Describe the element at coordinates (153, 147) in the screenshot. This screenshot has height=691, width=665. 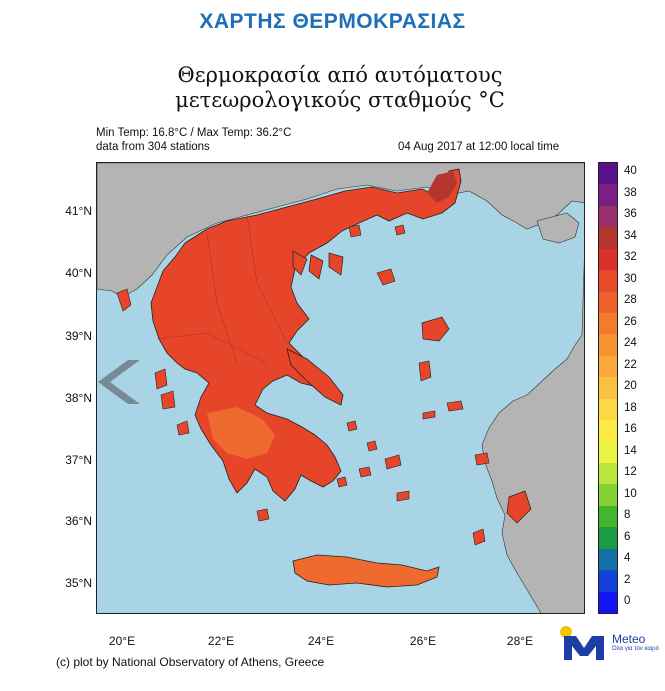
I see `stations-count: data from 304 stations` at that location.